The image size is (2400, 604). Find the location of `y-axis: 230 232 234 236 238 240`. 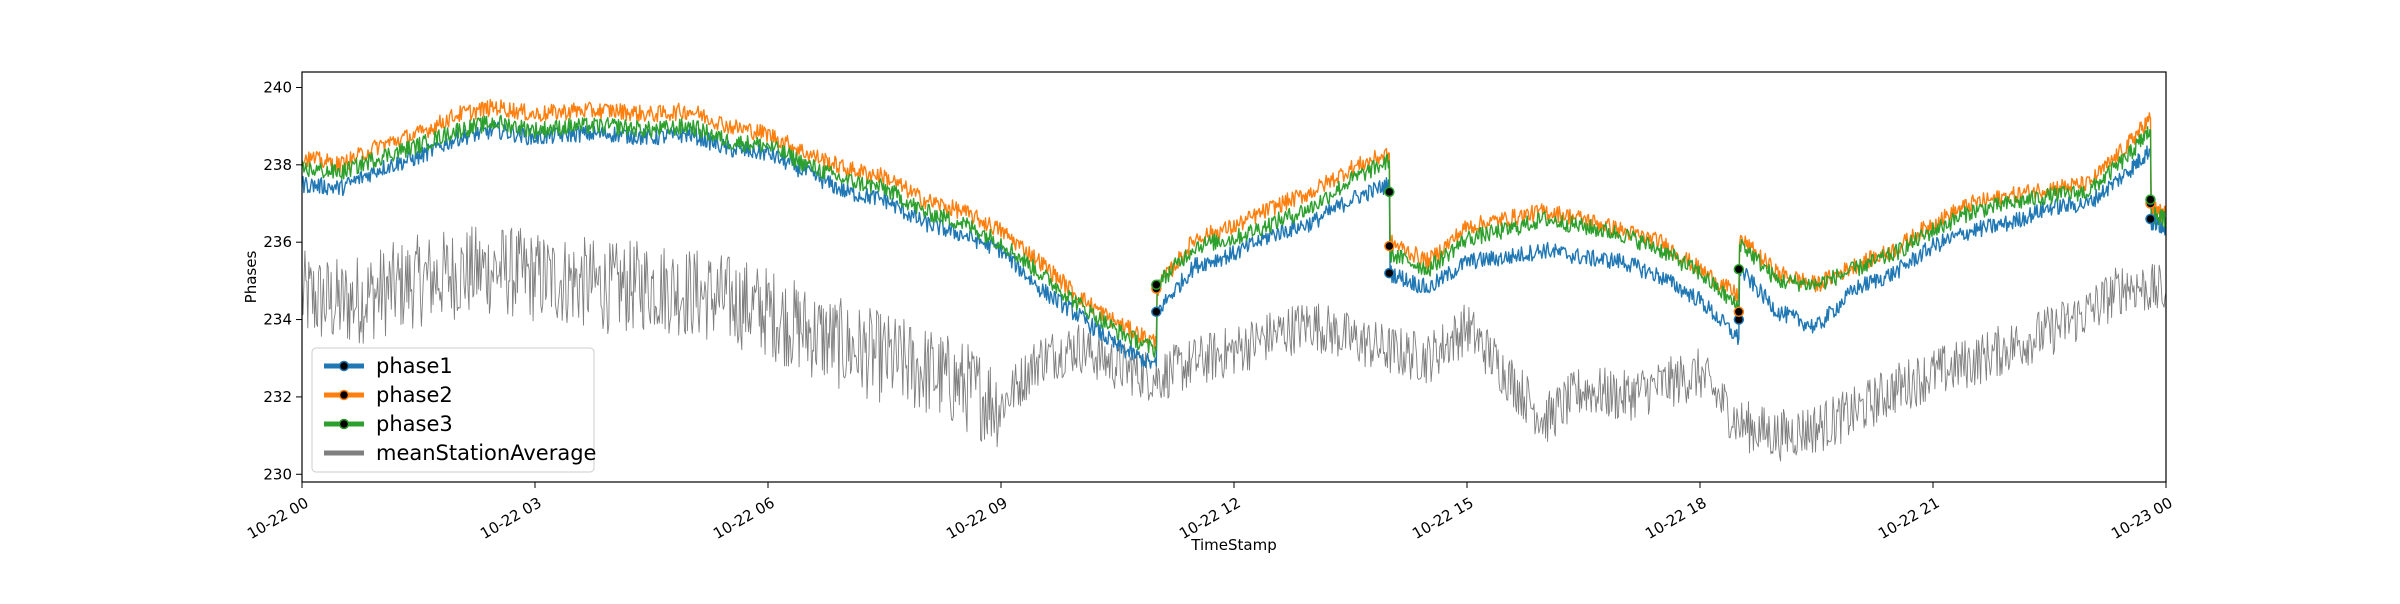

y-axis: 230 232 234 236 238 240 is located at coordinates (282, 280).